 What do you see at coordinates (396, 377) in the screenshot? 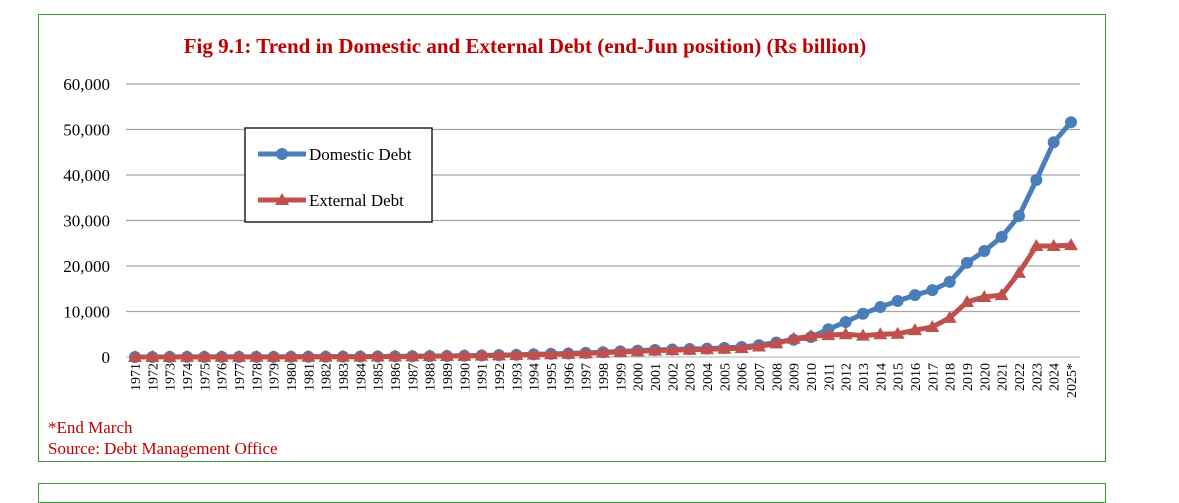
I see `x-tick-label: 1986` at bounding box center [396, 377].